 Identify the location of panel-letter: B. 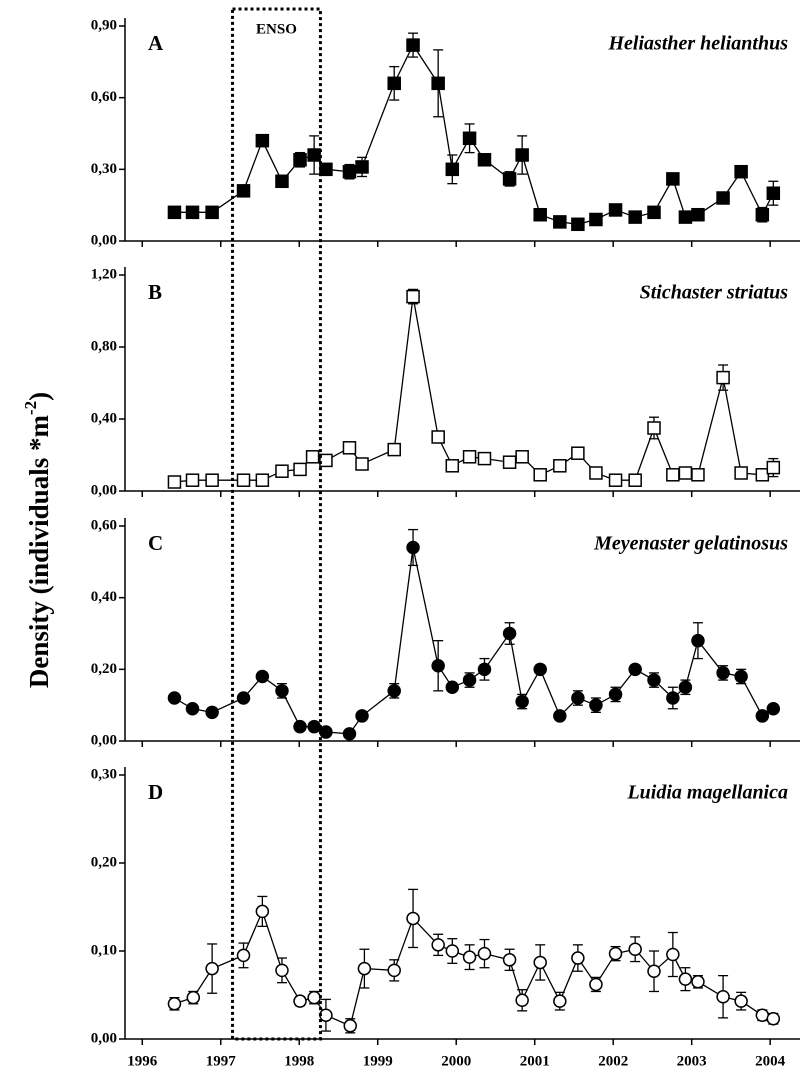
(155, 292).